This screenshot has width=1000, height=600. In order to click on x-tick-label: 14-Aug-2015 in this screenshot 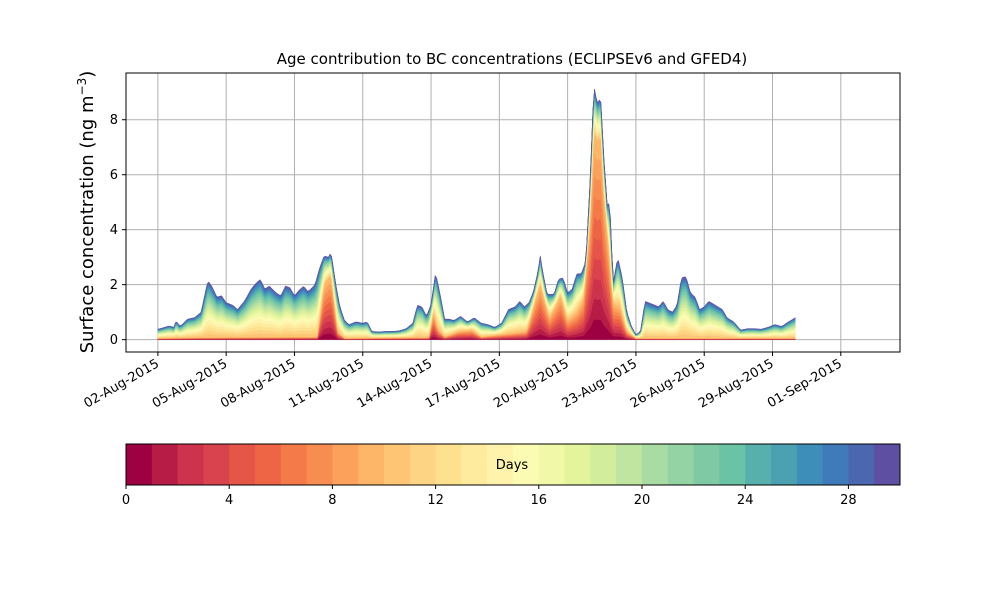, I will do `click(395, 383)`.